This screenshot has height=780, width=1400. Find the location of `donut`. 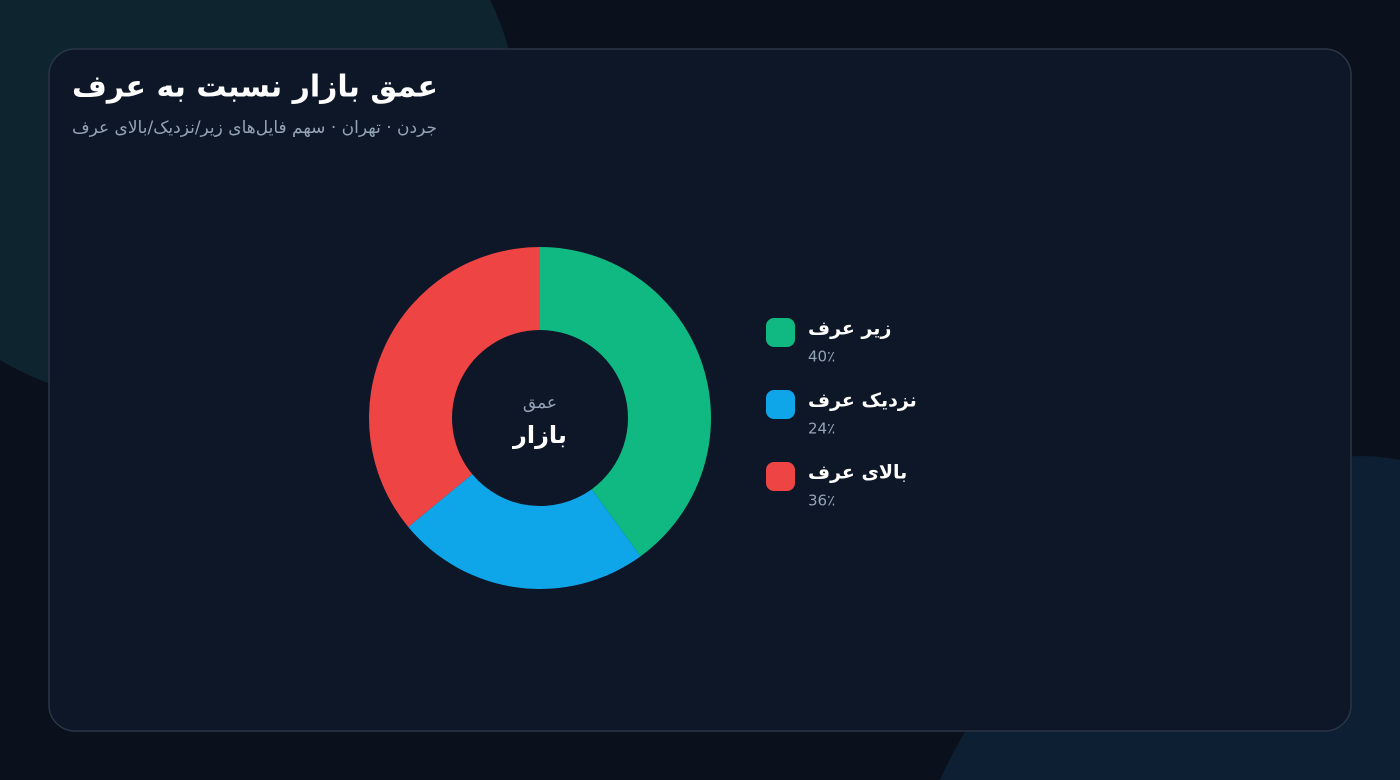

donut is located at coordinates (540, 418).